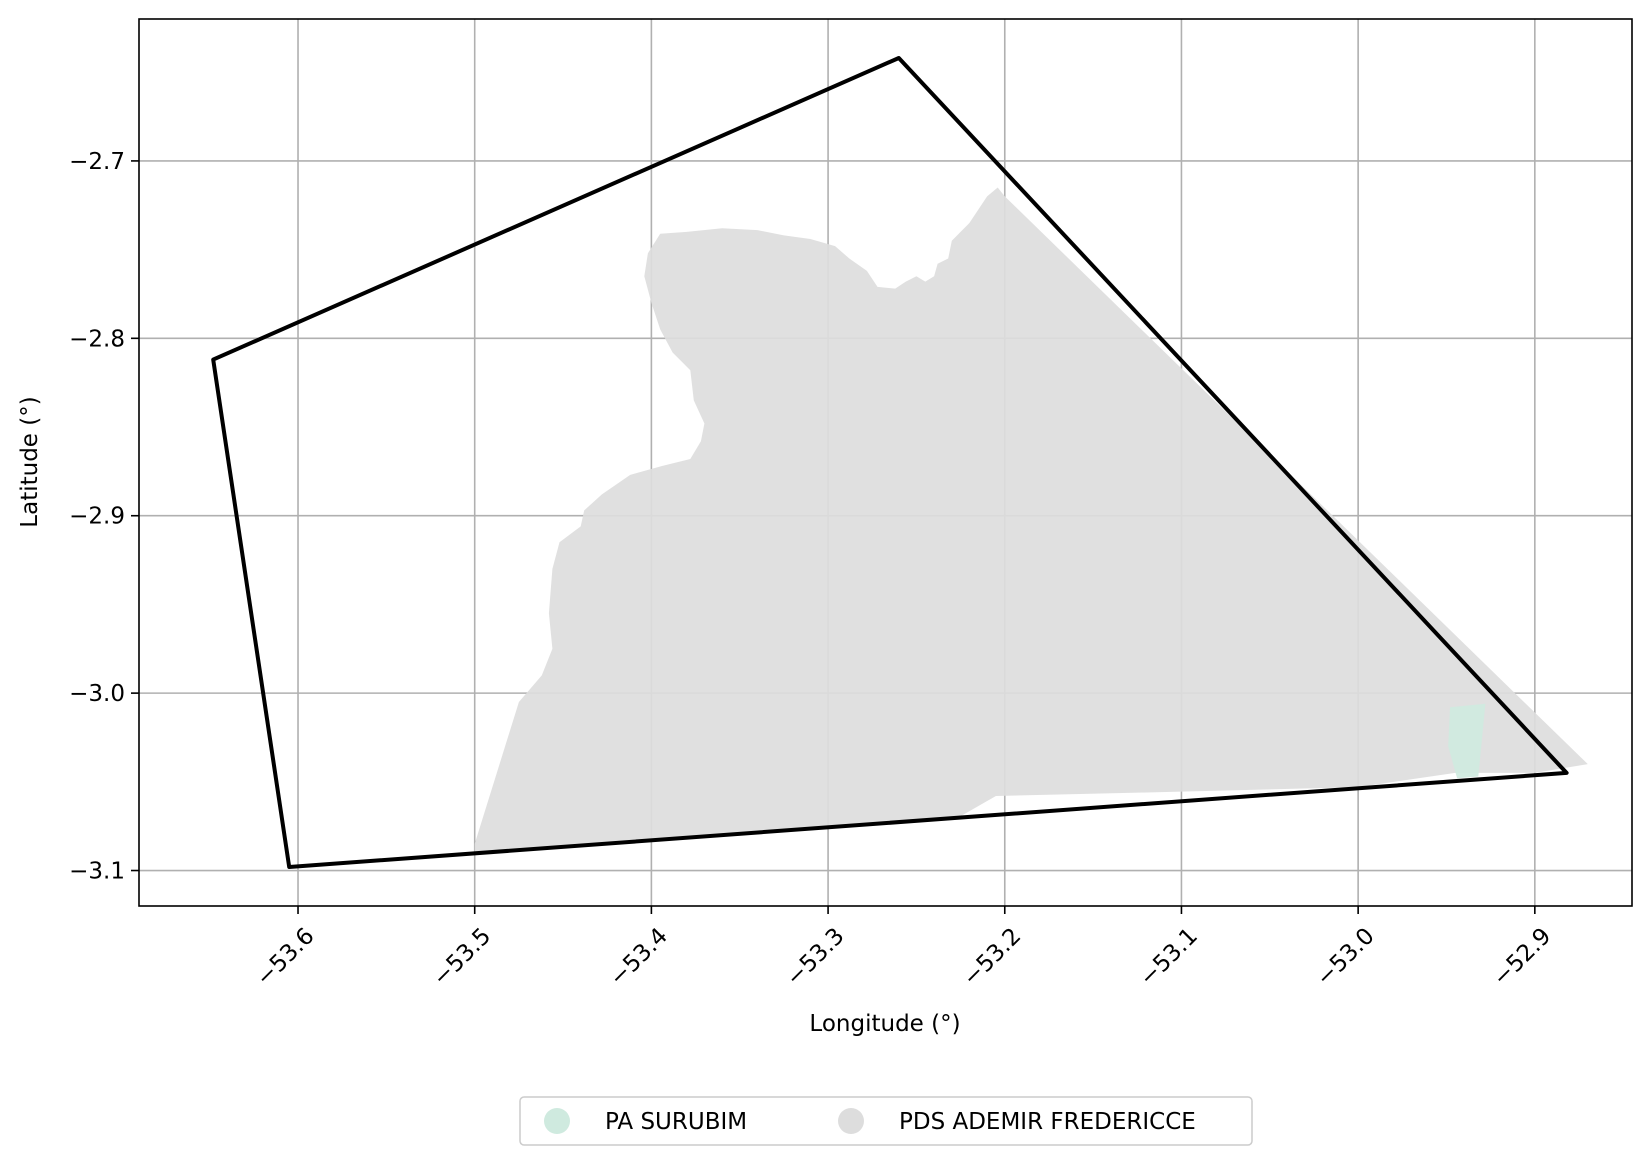 Image resolution: width=1650 pixels, height=1163 pixels. Describe the element at coordinates (884, 1024) in the screenshot. I see `x-axis-label: Longitude (°)` at that location.